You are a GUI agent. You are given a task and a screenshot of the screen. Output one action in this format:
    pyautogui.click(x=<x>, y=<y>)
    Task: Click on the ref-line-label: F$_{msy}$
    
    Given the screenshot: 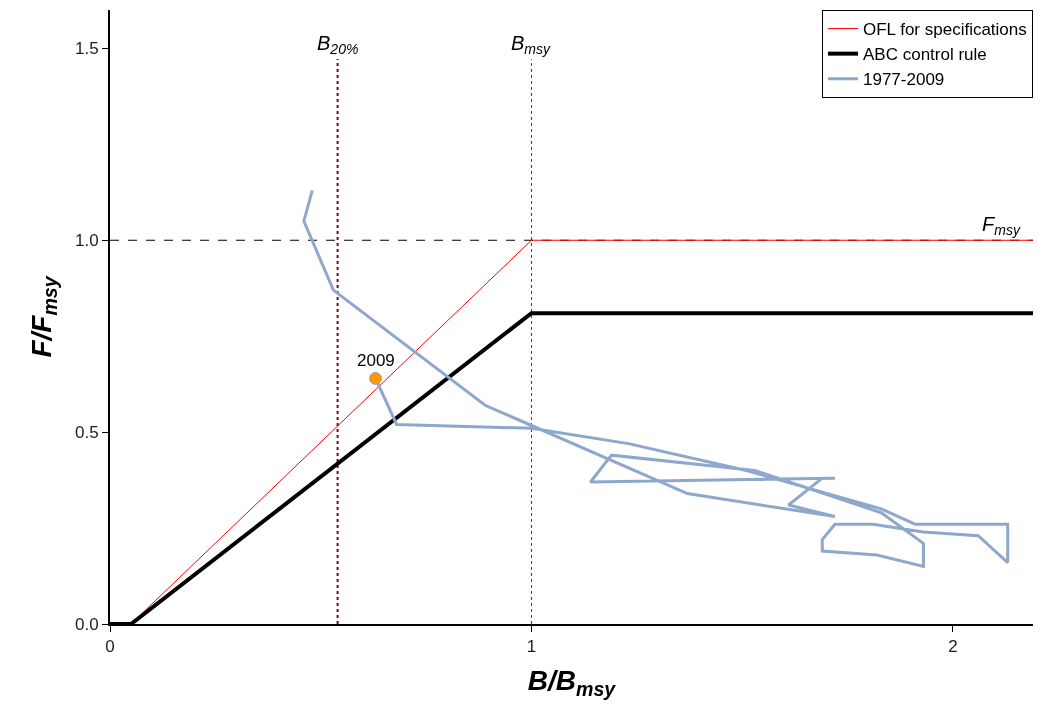 What is the action you would take?
    pyautogui.click(x=1001, y=226)
    